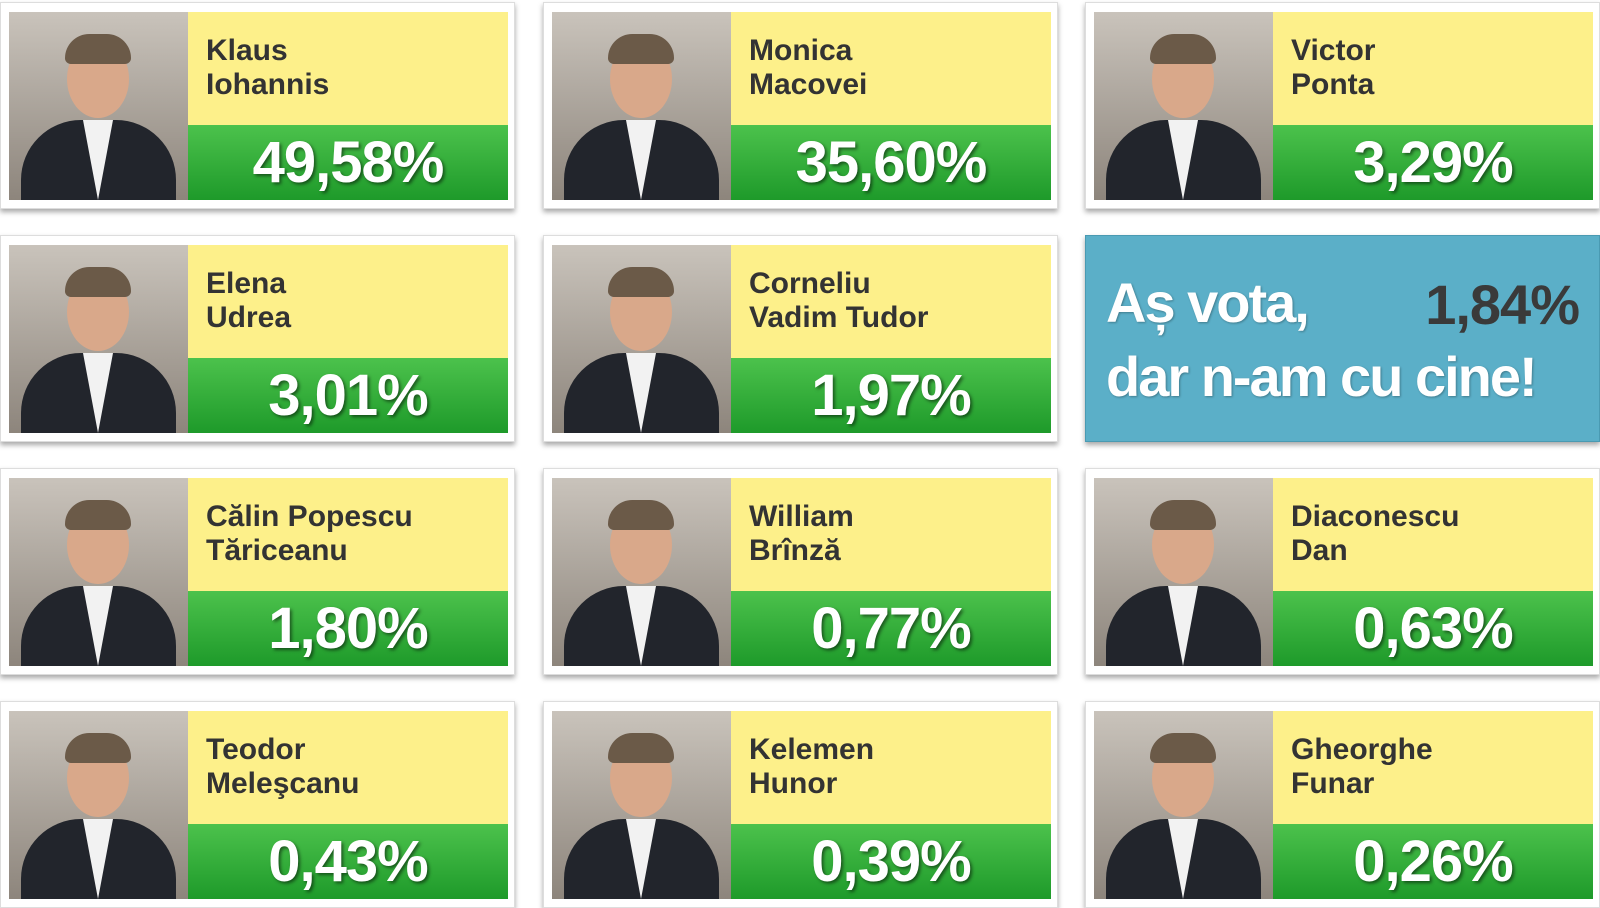 The image size is (1600, 908). Describe the element at coordinates (1433, 861) in the screenshot. I see `percent: 0,26%` at that location.